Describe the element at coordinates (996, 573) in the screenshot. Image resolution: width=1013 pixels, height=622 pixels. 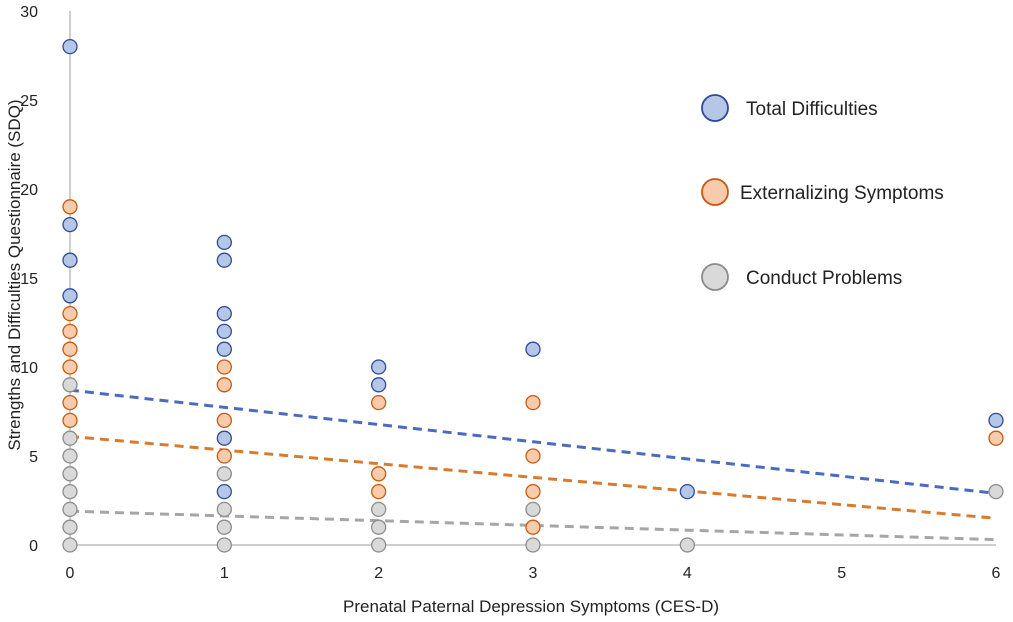
I see `x-tick-label: 6` at that location.